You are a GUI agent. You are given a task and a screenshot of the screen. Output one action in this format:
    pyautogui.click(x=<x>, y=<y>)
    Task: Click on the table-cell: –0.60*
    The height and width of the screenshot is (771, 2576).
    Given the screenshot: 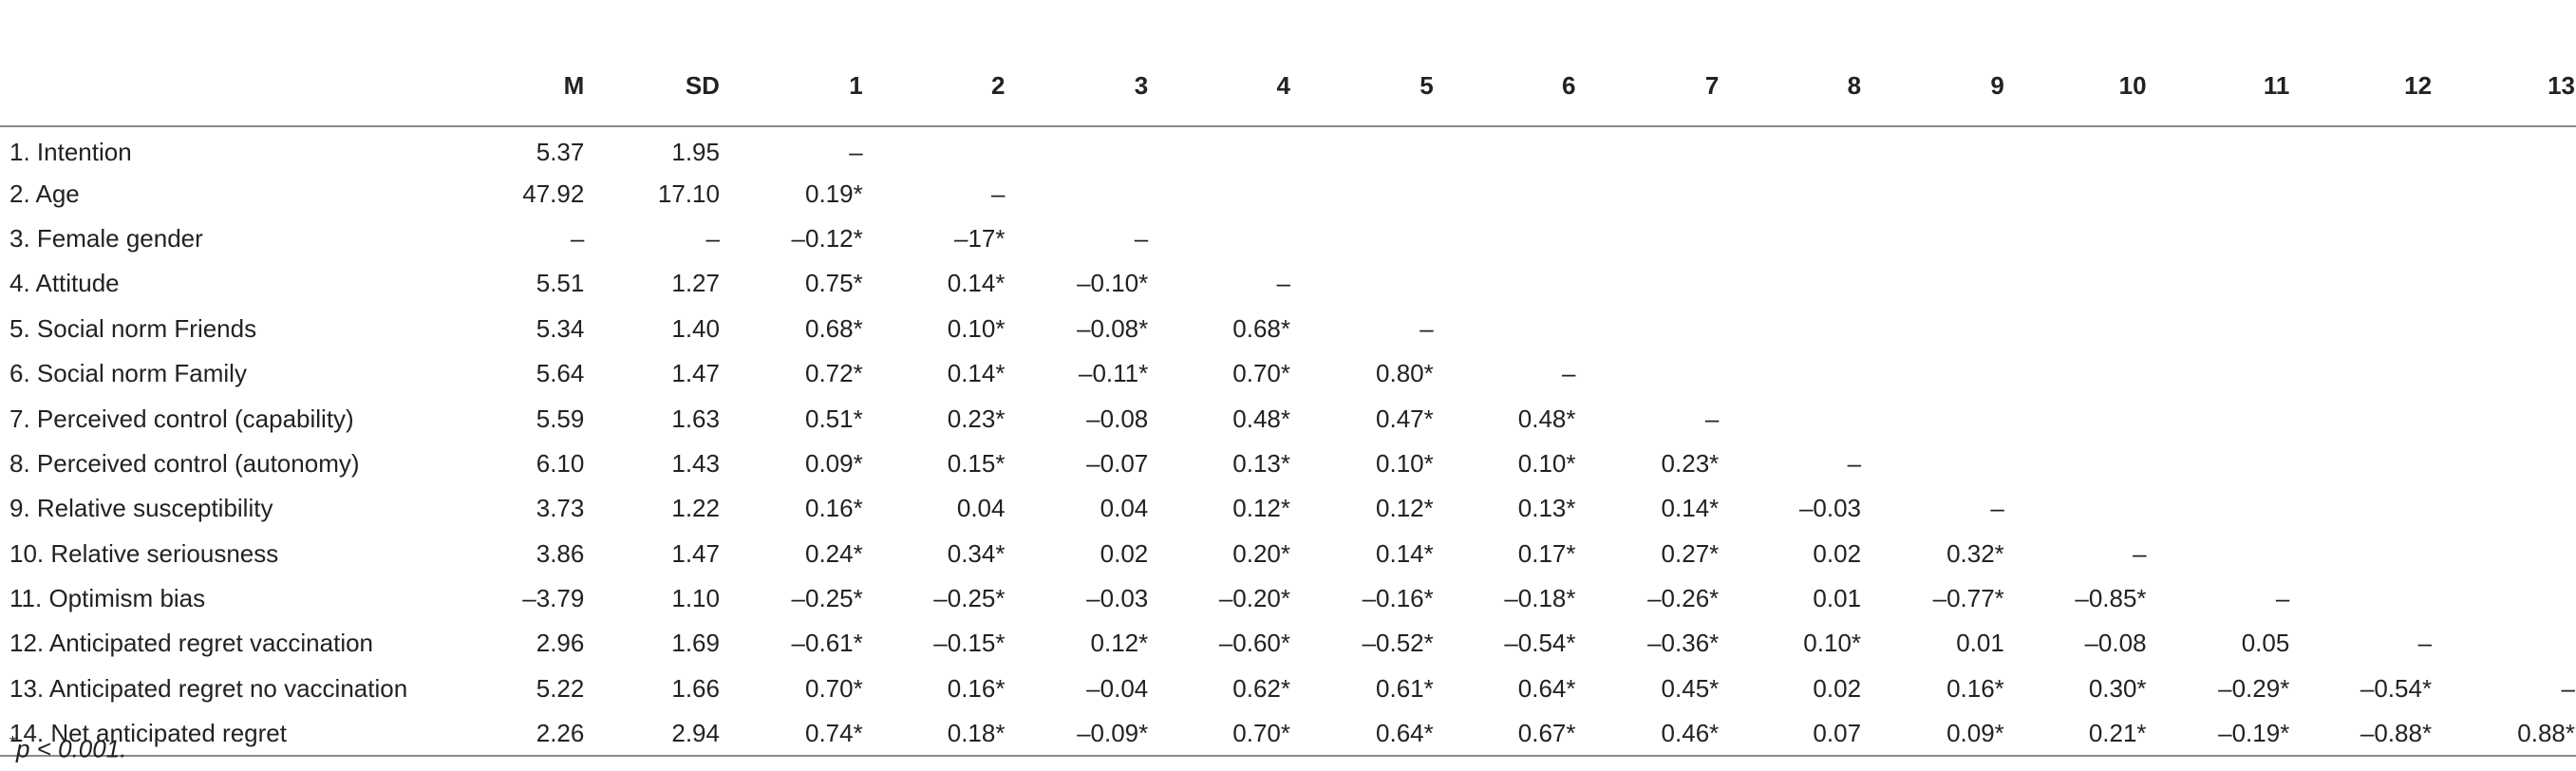 What is the action you would take?
    pyautogui.click(x=1254, y=643)
    